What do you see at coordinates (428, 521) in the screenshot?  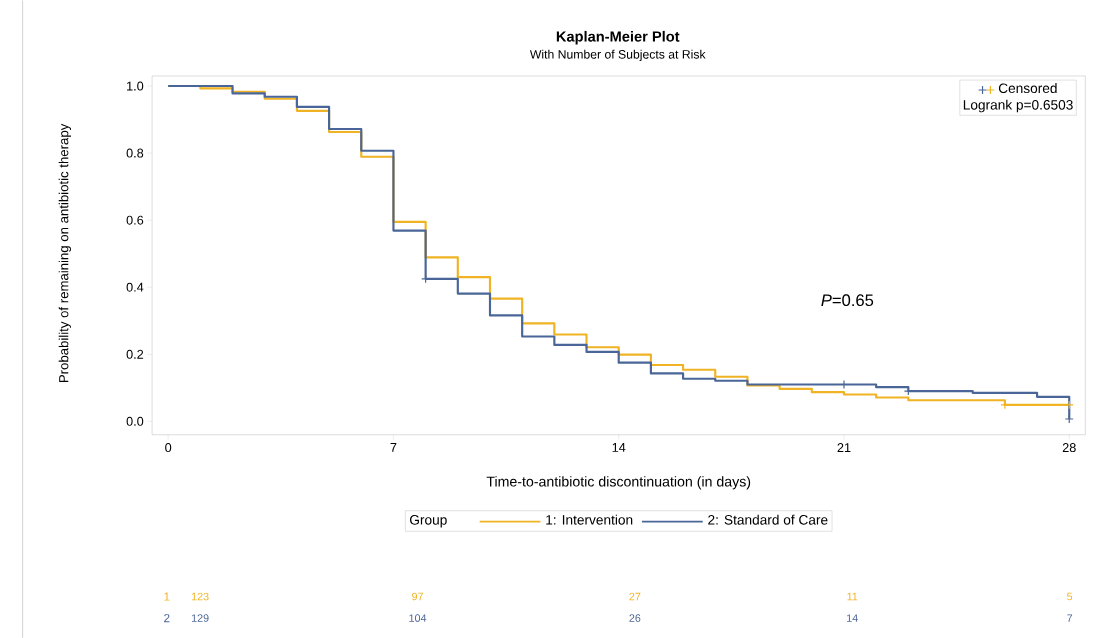 I see `legend-title: Group` at bounding box center [428, 521].